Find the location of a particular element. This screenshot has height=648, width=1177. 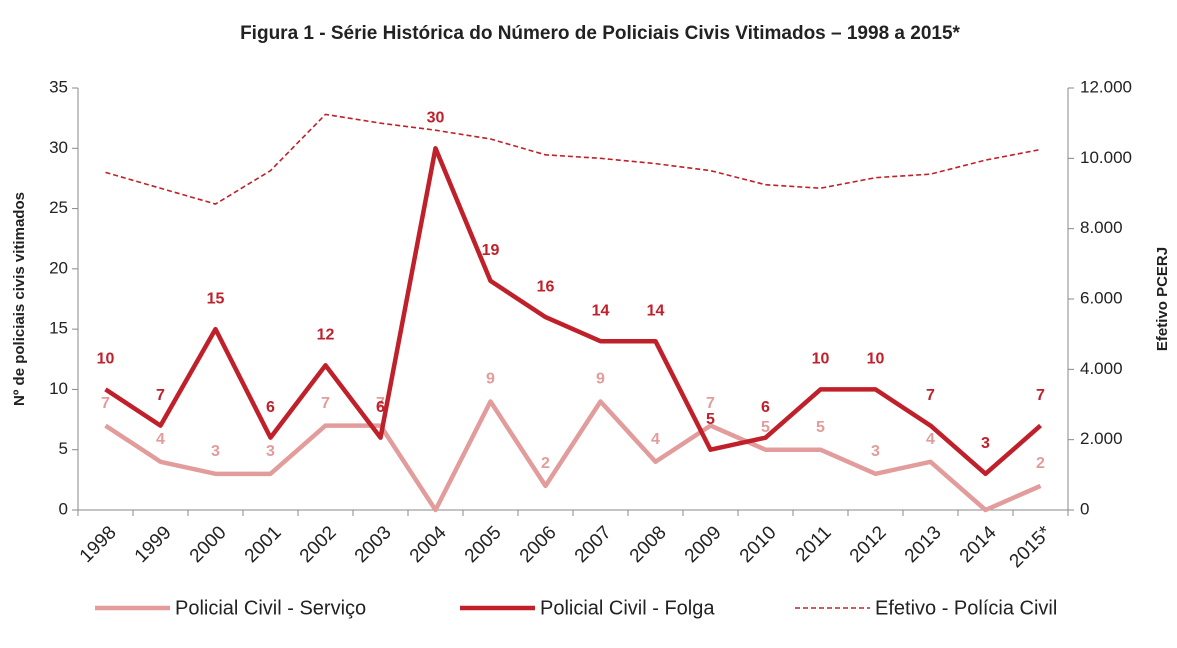

y-tick-label: 15 is located at coordinates (58, 328).